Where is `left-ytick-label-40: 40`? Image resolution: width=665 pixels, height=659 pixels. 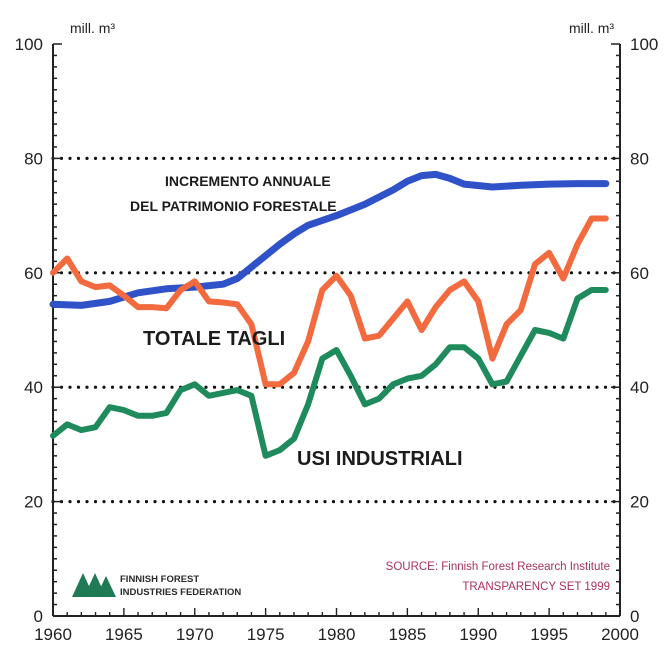 left-ytick-label-40: 40 is located at coordinates (33, 387).